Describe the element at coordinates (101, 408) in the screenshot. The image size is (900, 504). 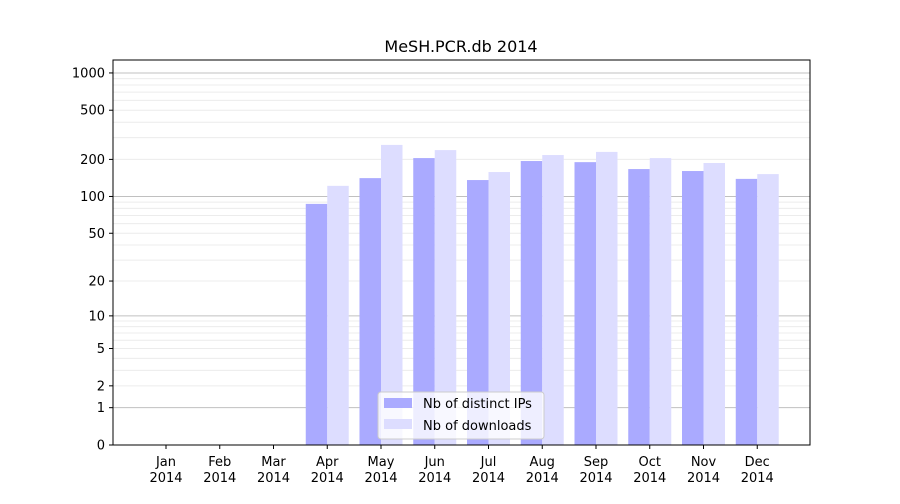
I see `y-tick-label: 1` at that location.